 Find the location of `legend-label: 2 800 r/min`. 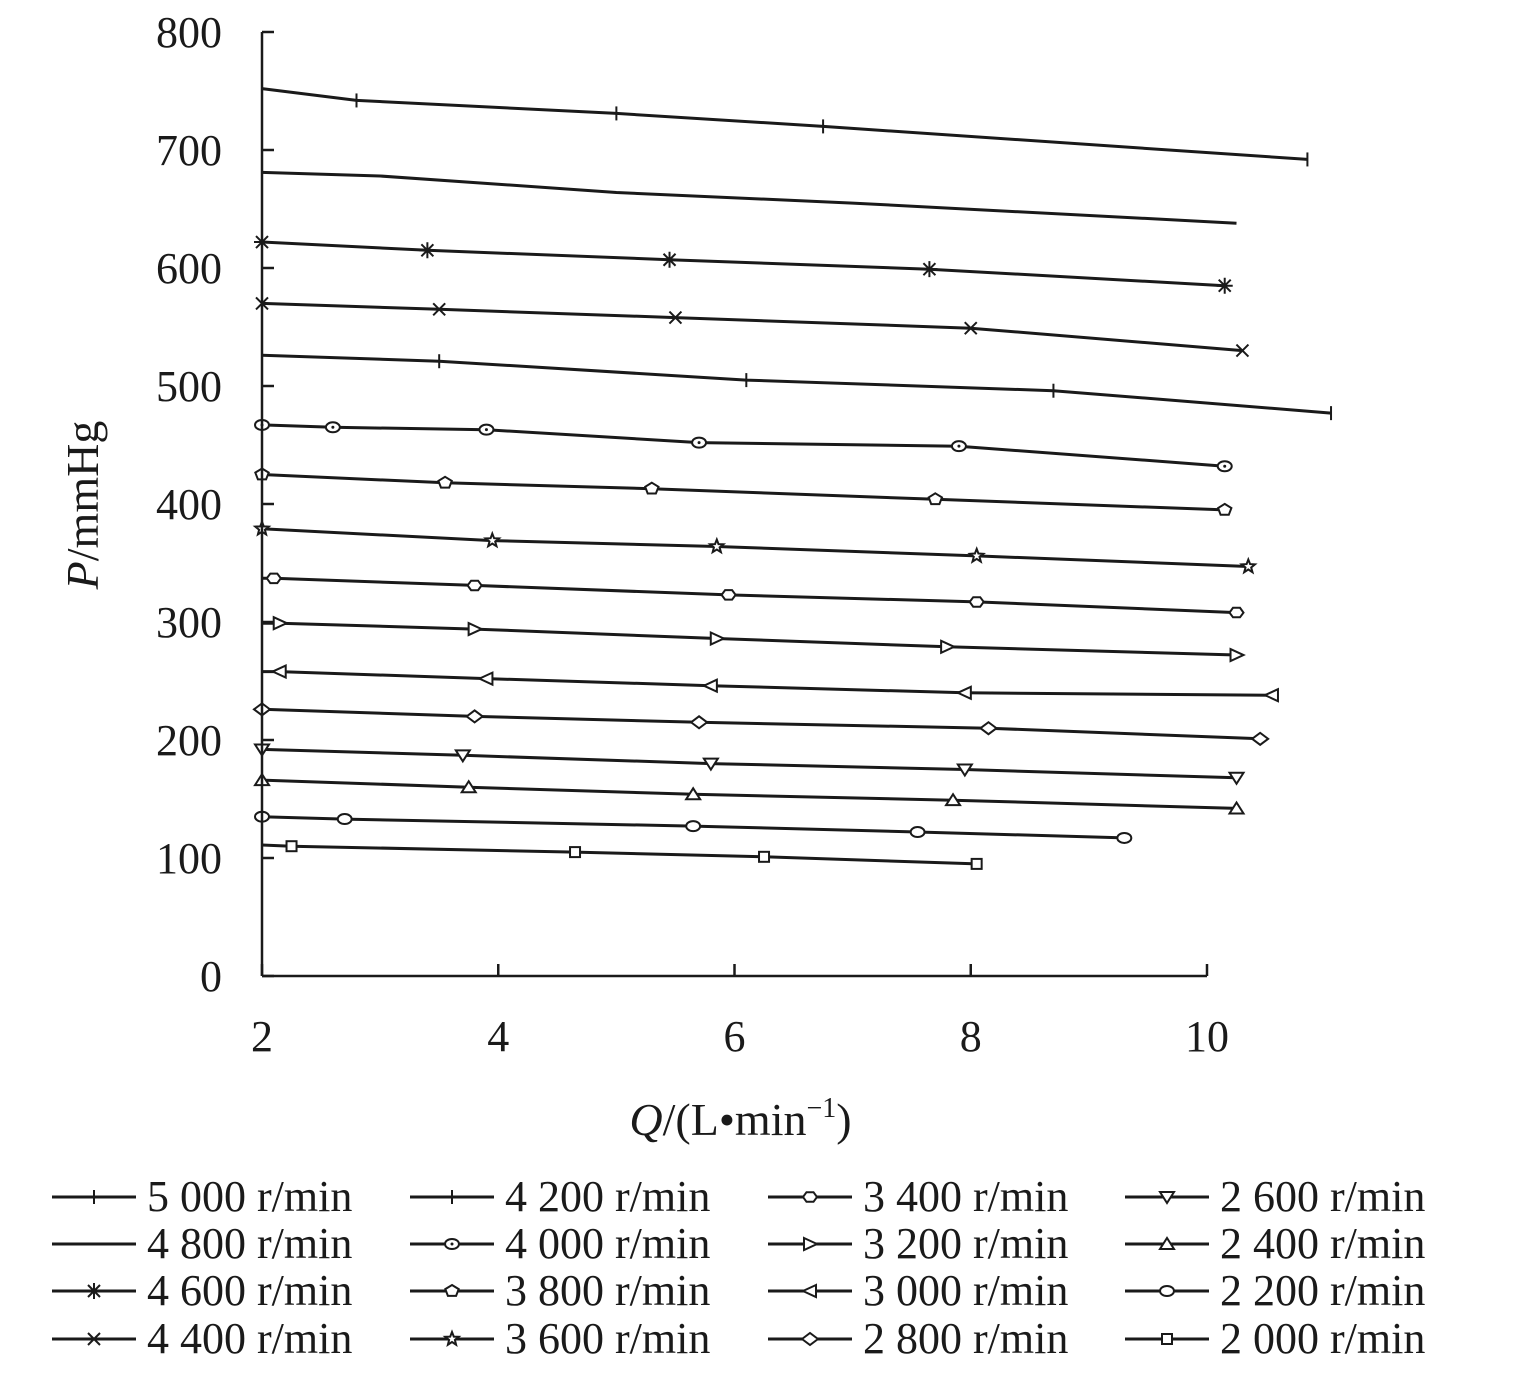

legend-label: 2 800 r/min is located at coordinates (965, 1338).